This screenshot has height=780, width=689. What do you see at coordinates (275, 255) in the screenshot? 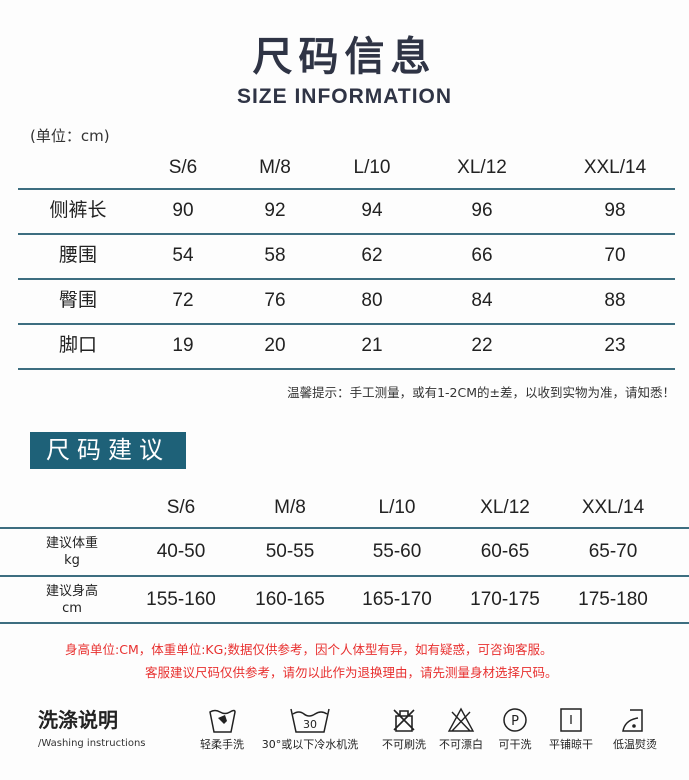
I see `table-cell: 58` at bounding box center [275, 255].